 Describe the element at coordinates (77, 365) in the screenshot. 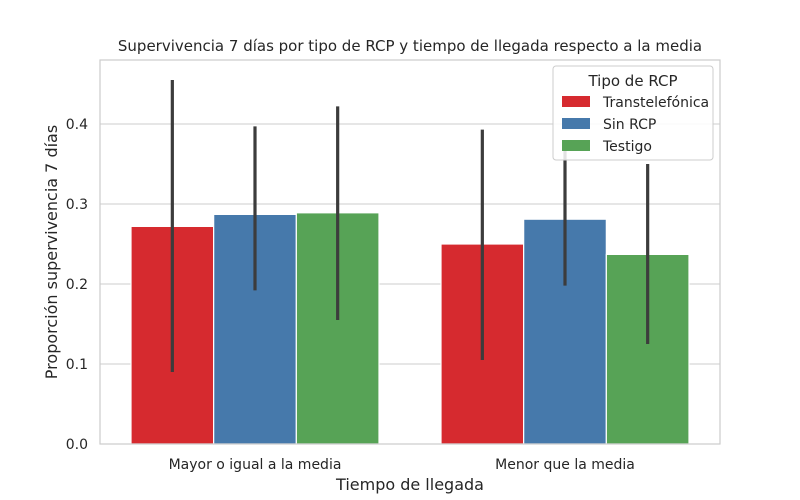

I see `y-tick-label: 0.1` at that location.